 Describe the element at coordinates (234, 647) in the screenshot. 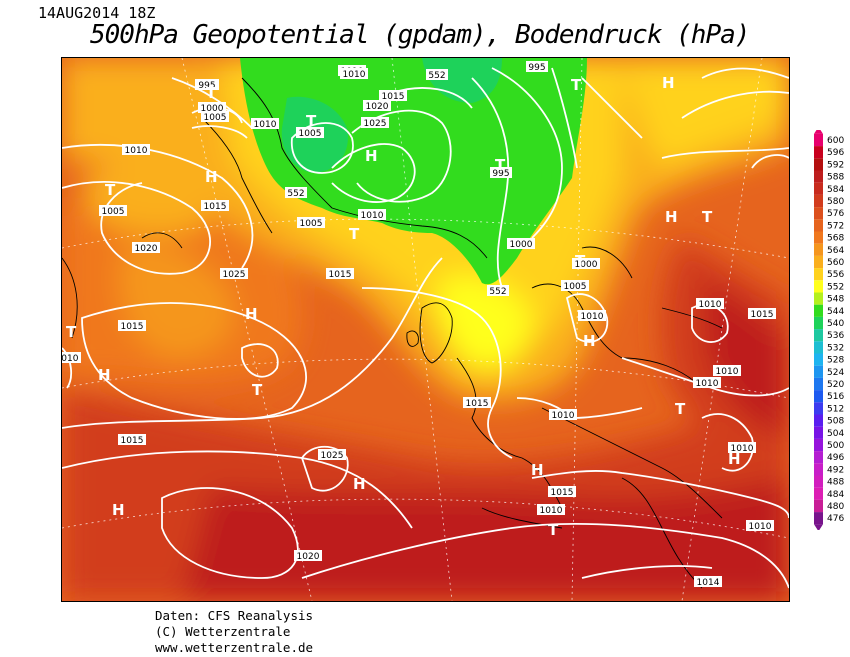

I see `website: www.wetterzentrale.de` at that location.